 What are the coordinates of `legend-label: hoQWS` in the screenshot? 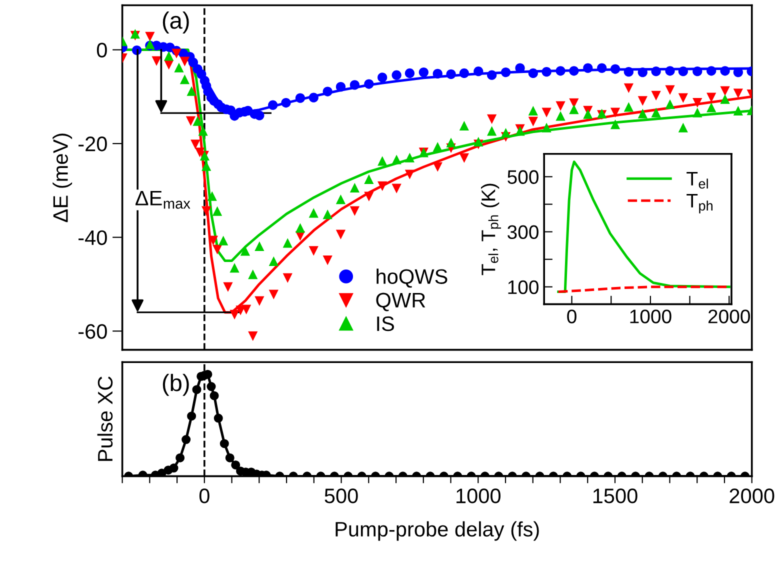 It's located at (412, 278).